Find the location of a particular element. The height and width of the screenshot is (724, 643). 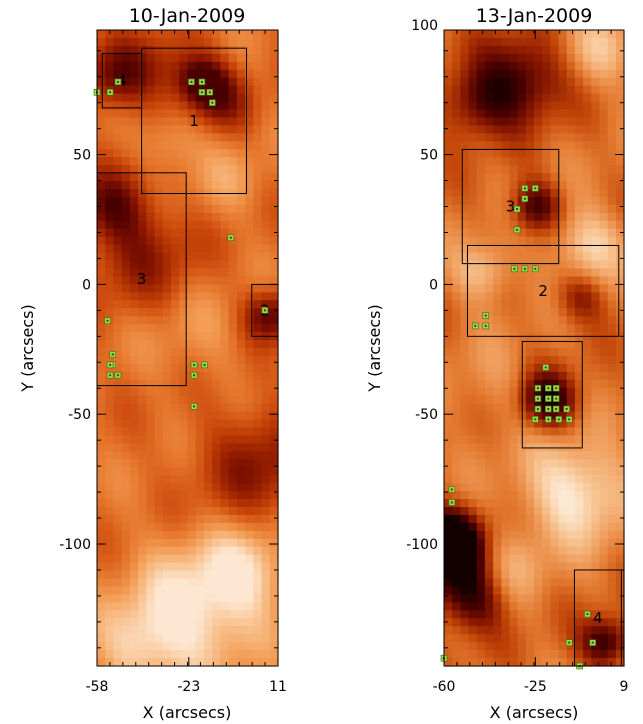

marker-center is located at coordinates (524, 188).